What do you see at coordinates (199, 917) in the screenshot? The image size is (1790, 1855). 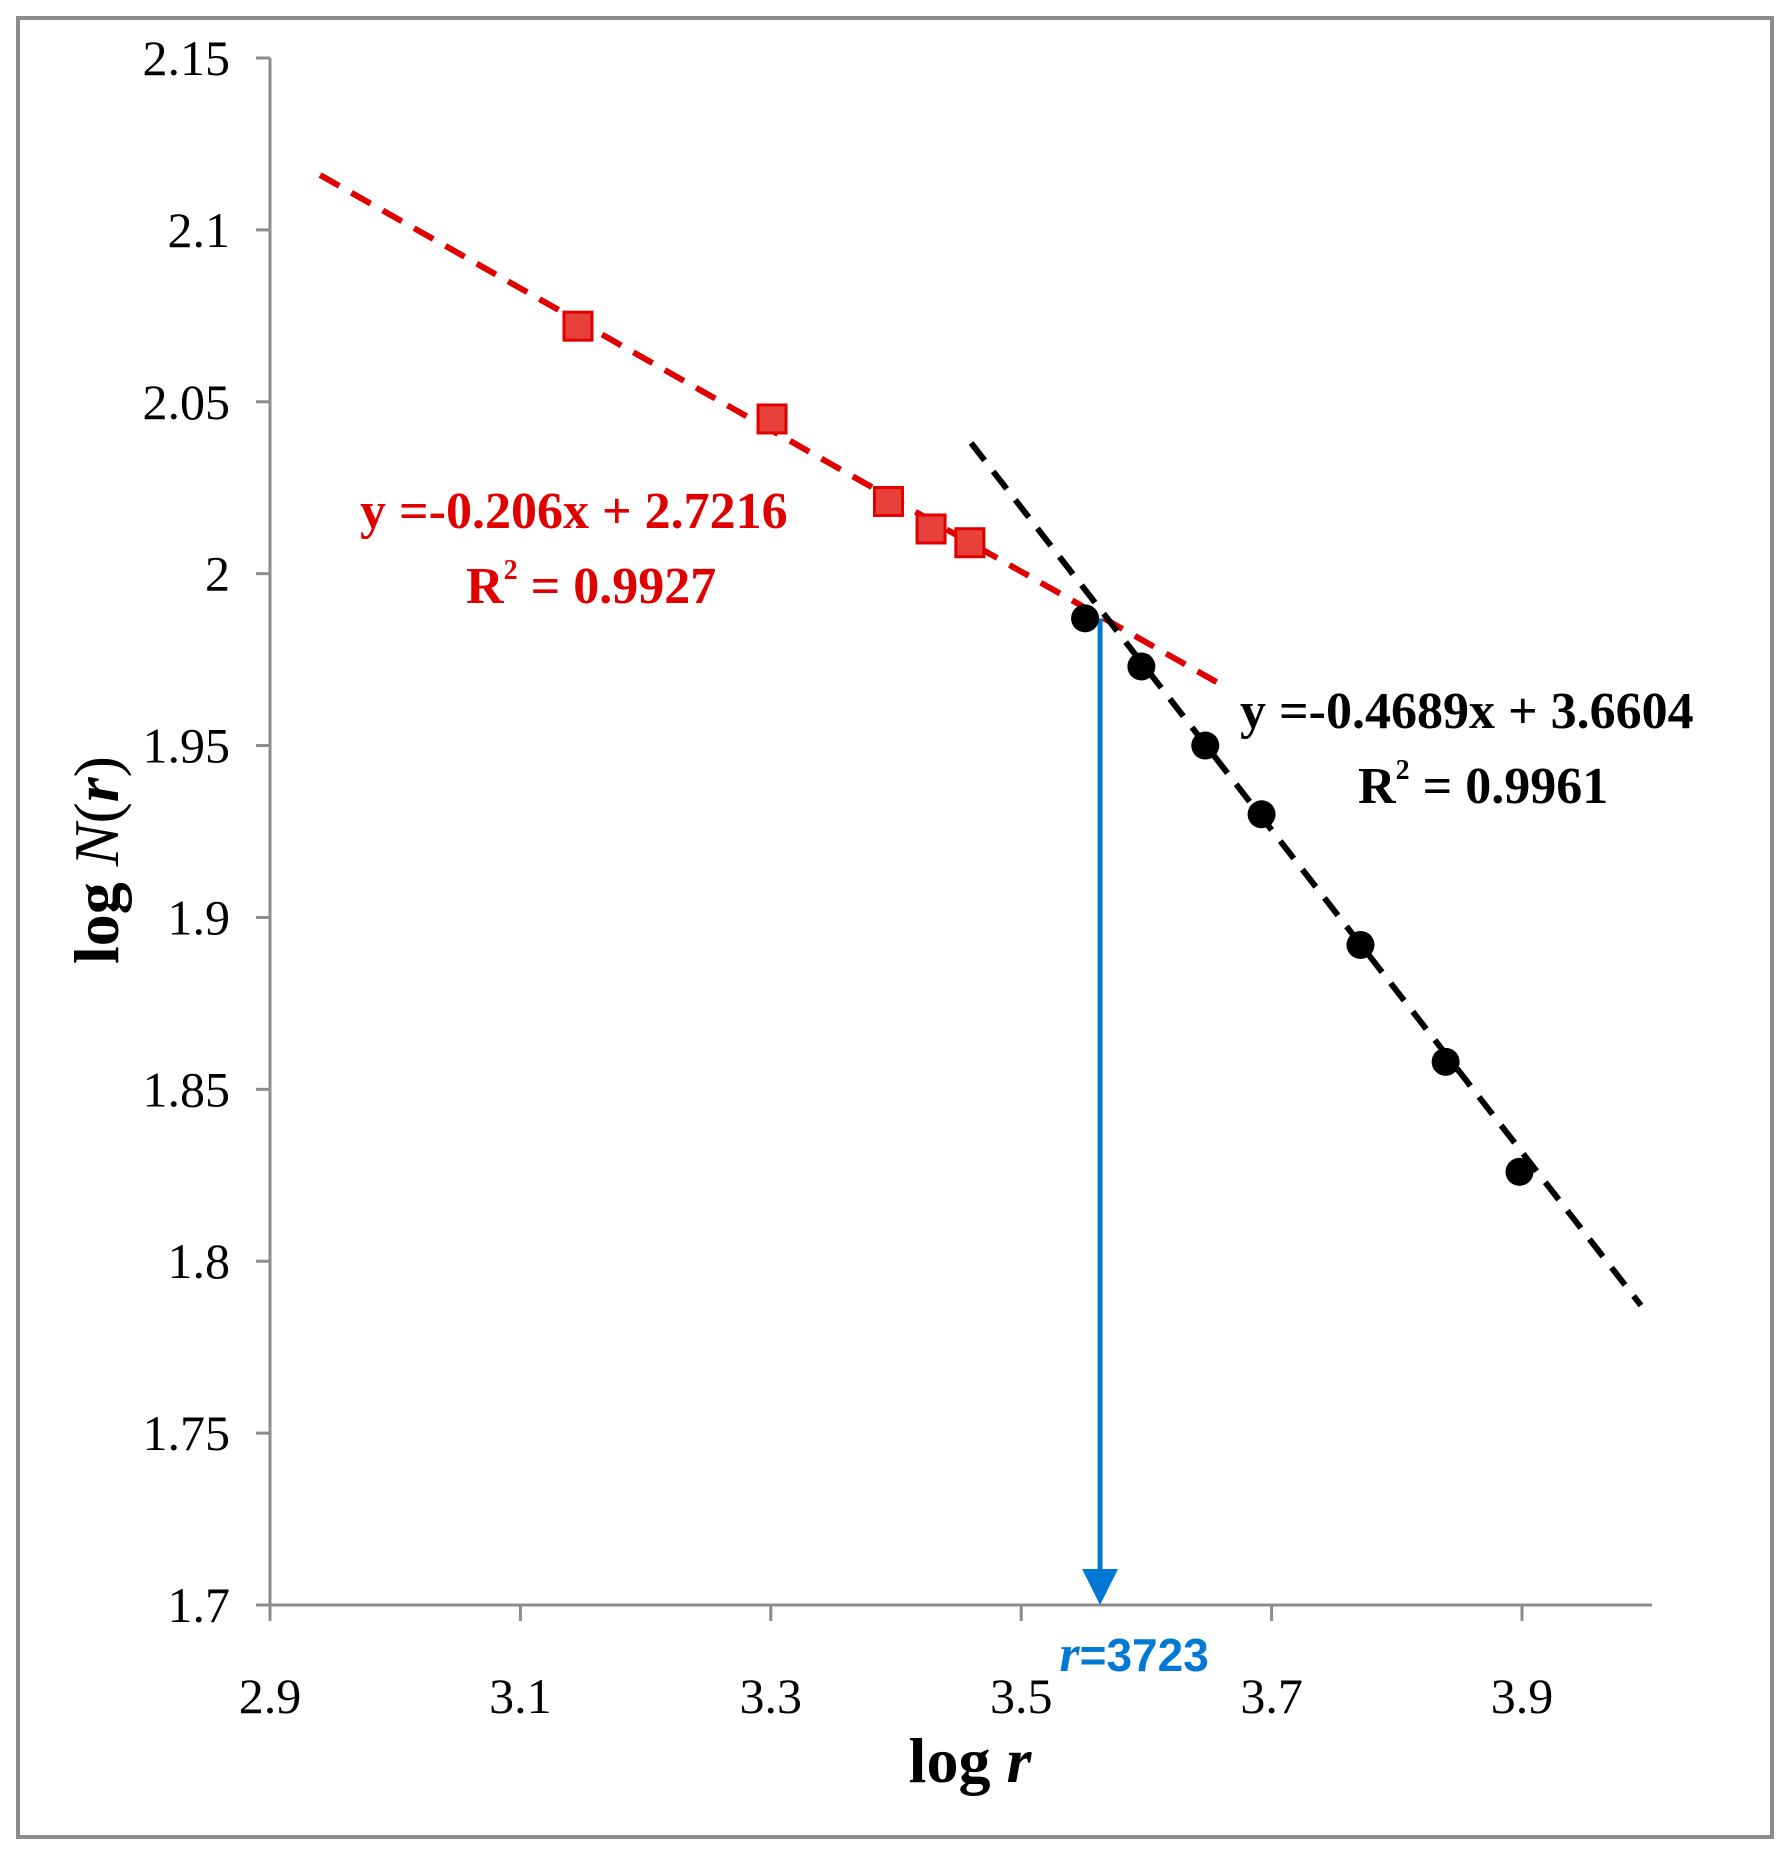 I see `y-tick-label: 1.9` at bounding box center [199, 917].